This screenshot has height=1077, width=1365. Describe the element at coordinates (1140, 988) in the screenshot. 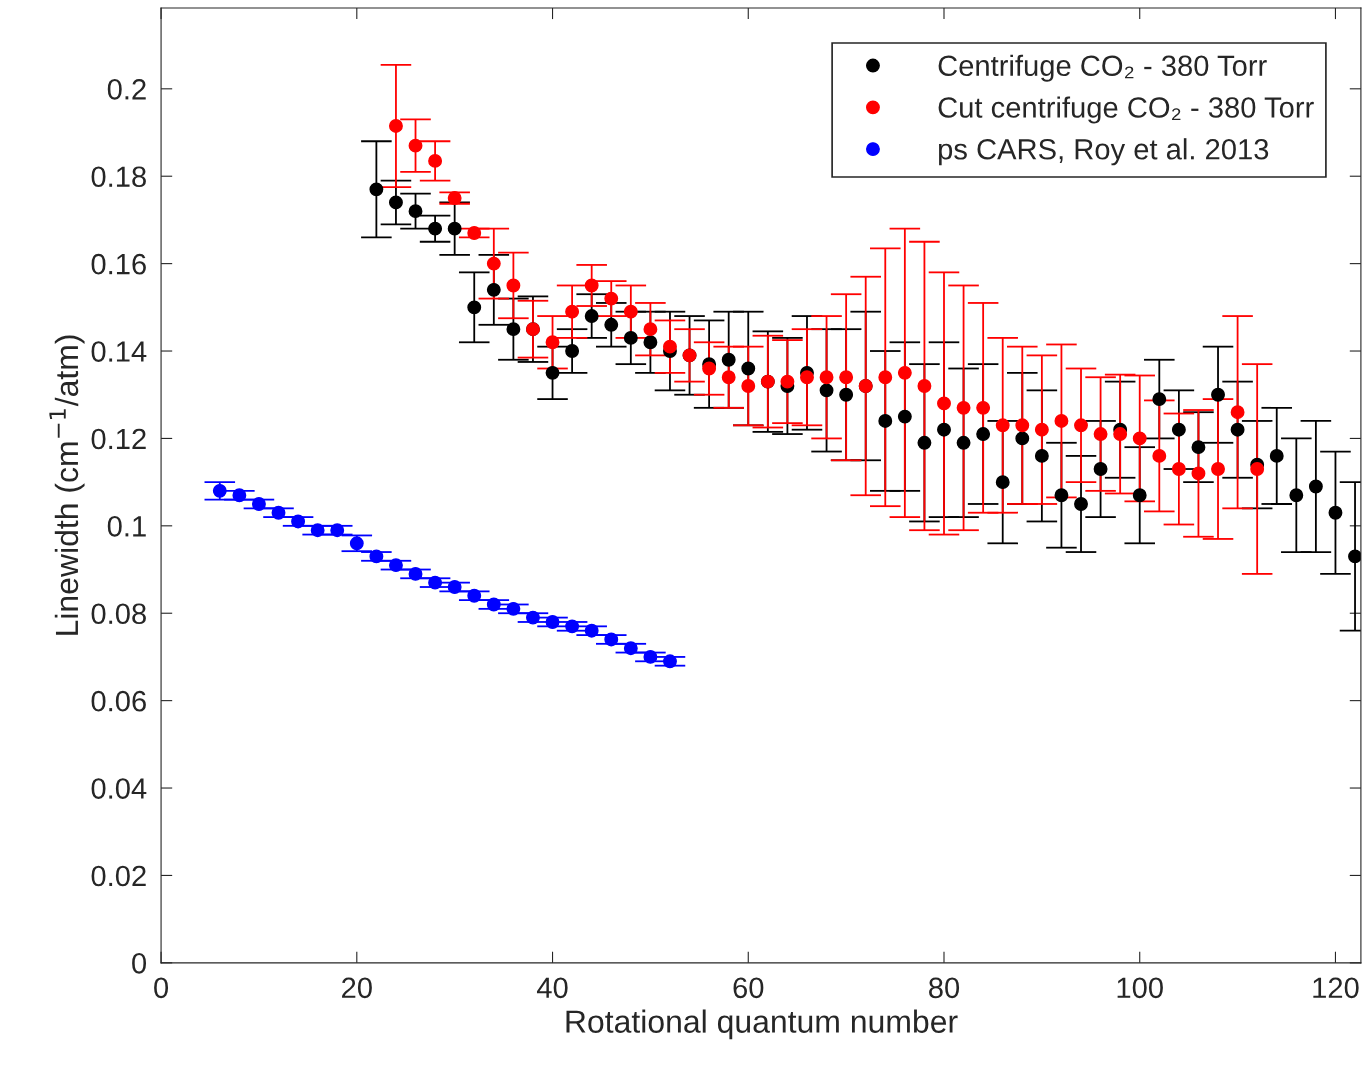

I see `x-tick-label: 100` at that location.